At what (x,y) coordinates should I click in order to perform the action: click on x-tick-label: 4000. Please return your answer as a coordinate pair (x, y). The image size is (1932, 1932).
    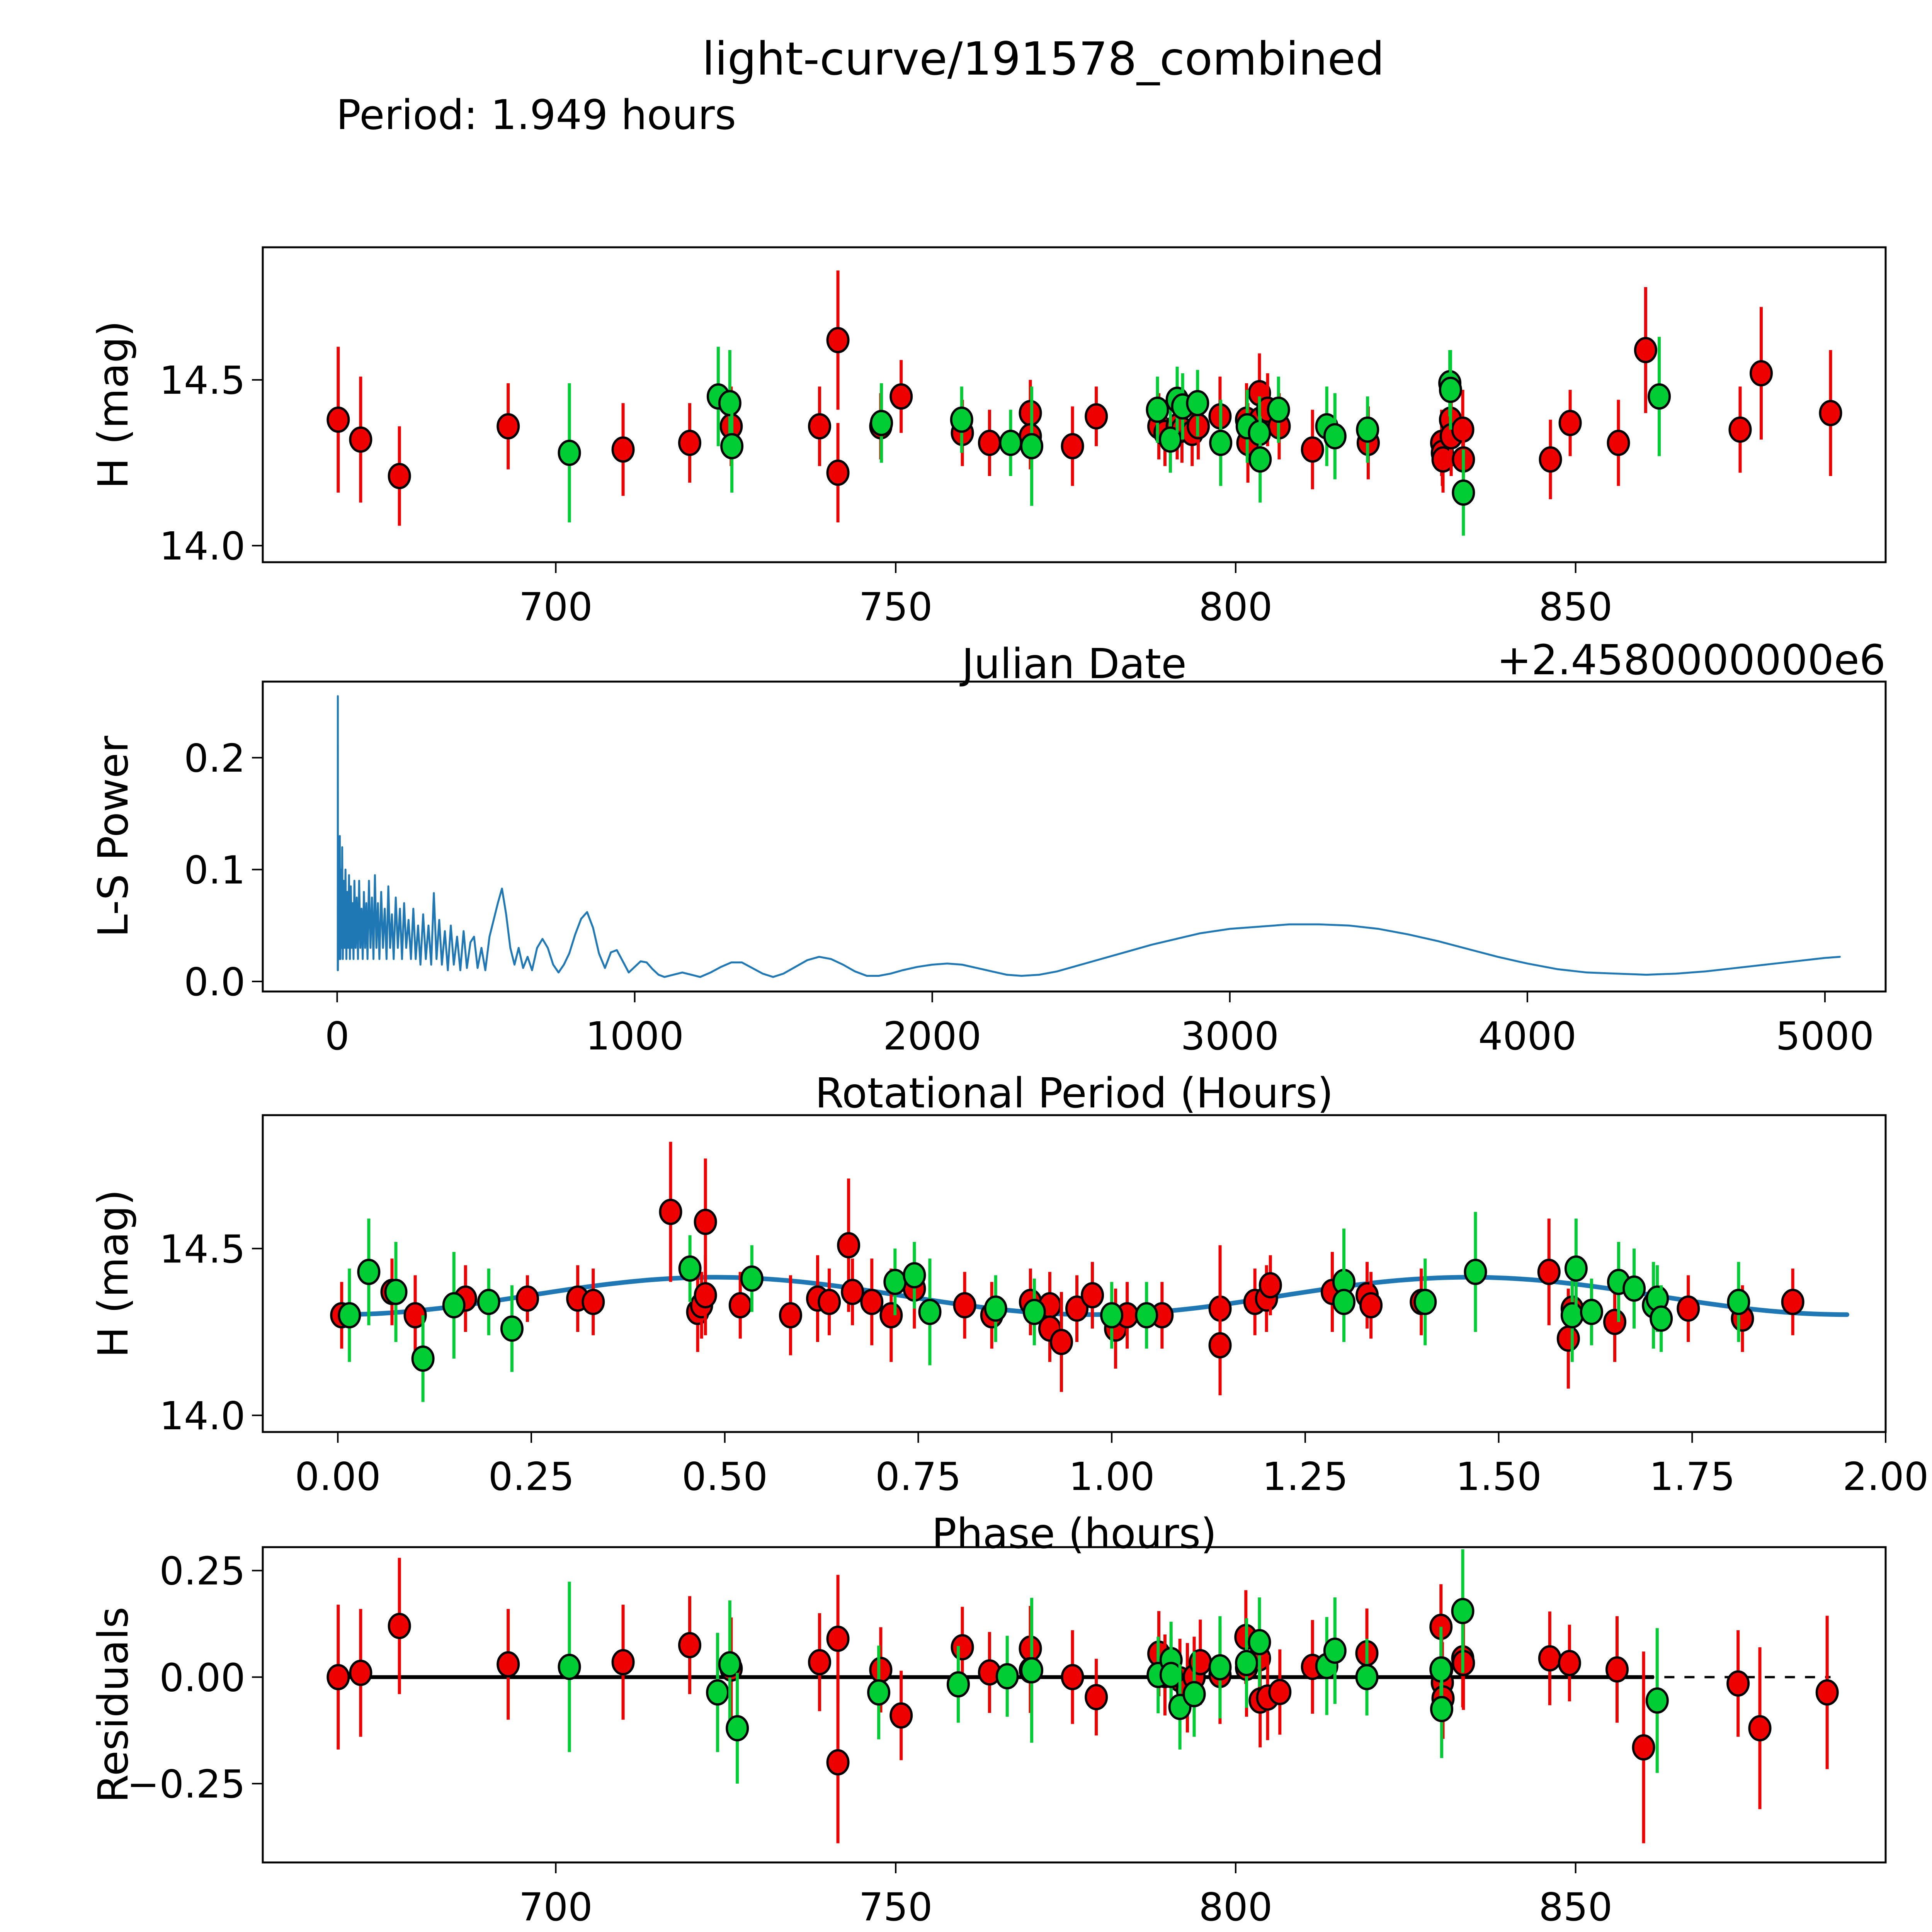
    Looking at the image, I should click on (1527, 1036).